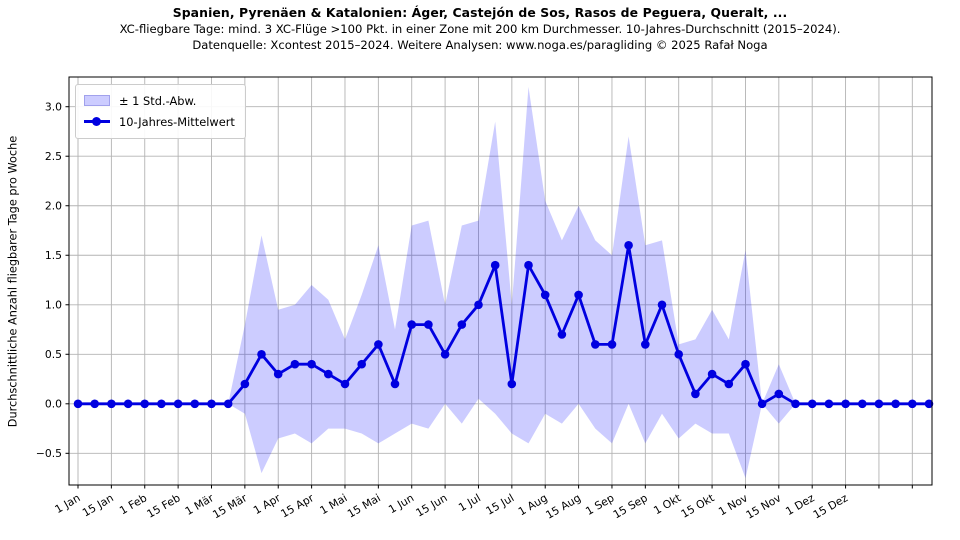 The width and height of the screenshot is (960, 540). What do you see at coordinates (67, 280) in the screenshot?
I see `y-tick-marks` at bounding box center [67, 280].